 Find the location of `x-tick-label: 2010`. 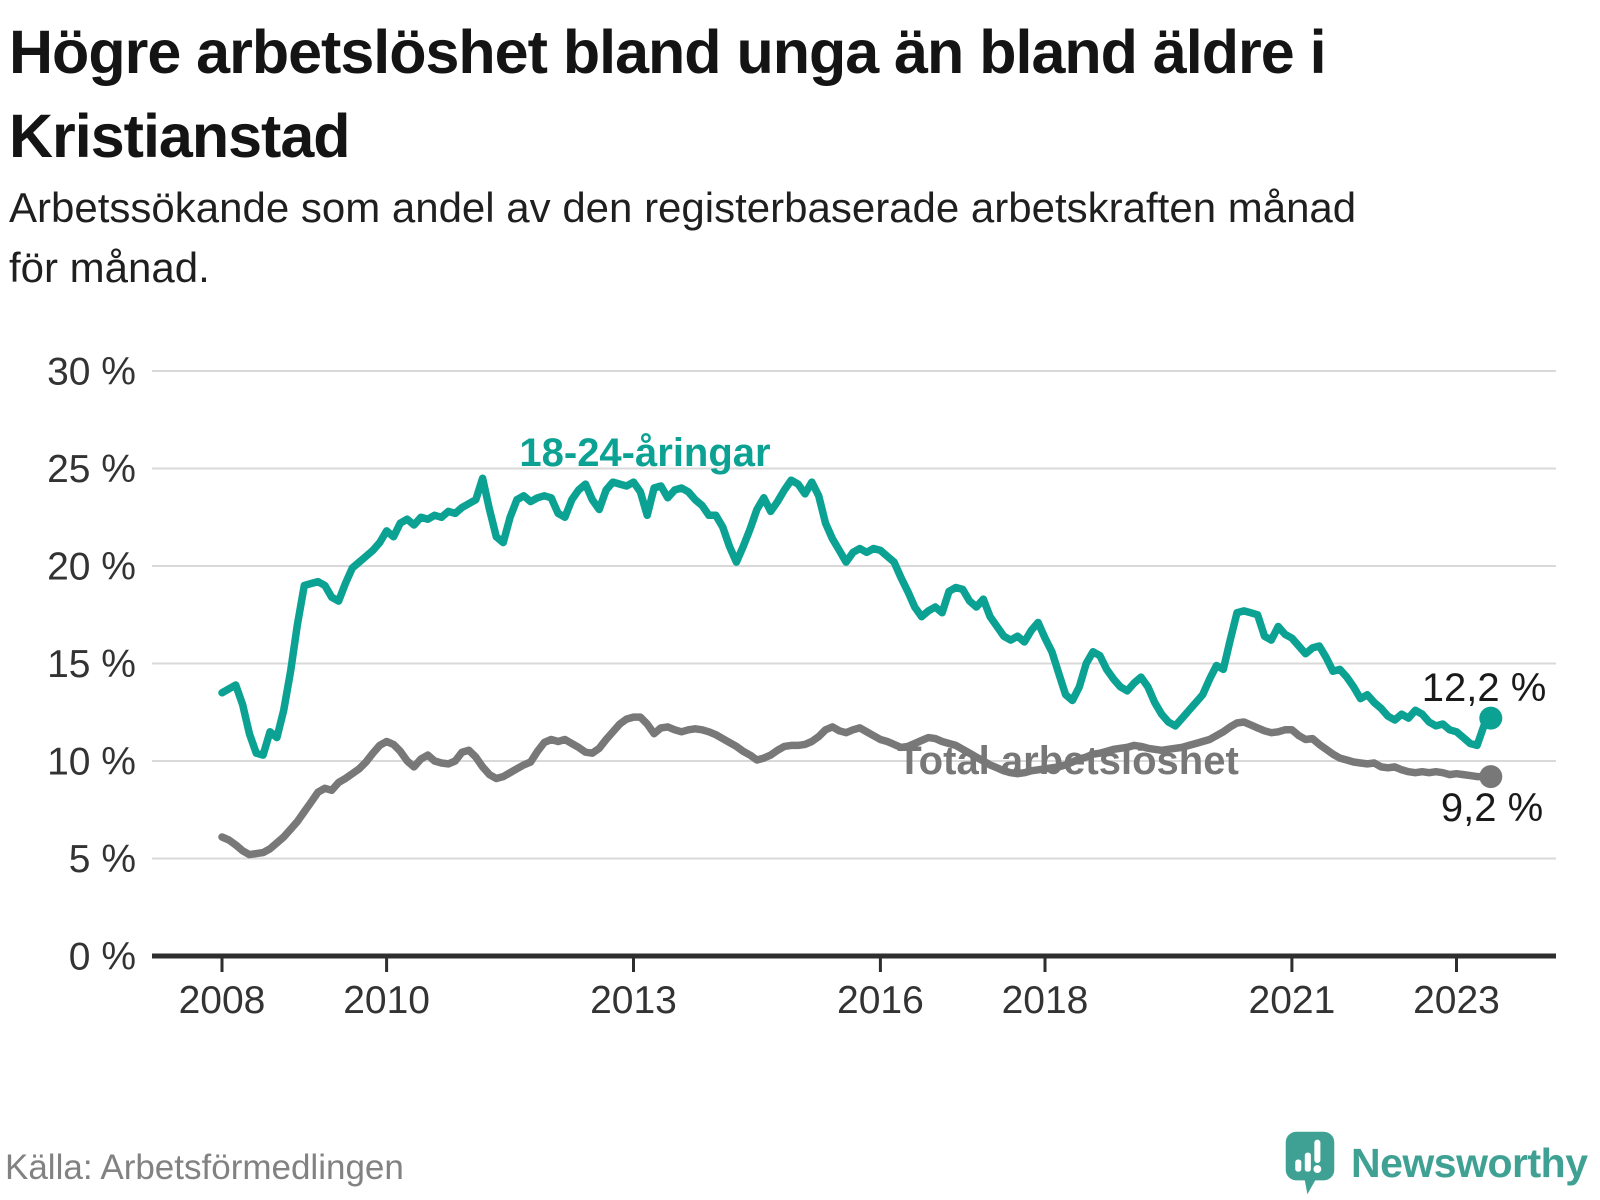

x-tick-label: 2010 is located at coordinates (386, 1000).